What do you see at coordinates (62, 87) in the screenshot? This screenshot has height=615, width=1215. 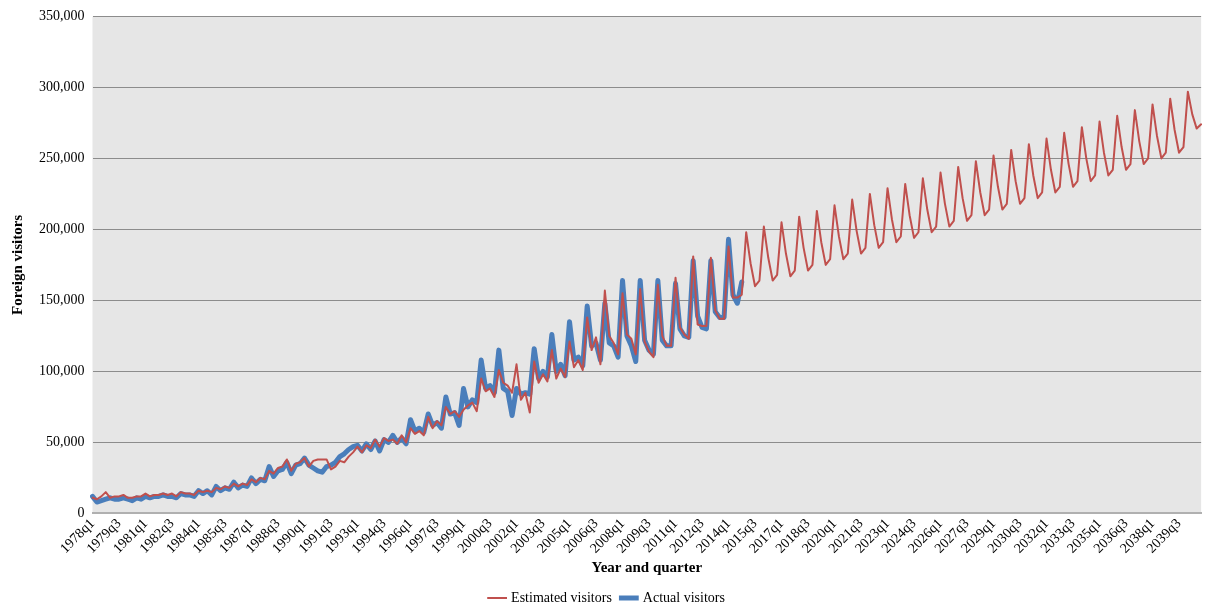 I see `y-tick-label: 300,000` at bounding box center [62, 87].